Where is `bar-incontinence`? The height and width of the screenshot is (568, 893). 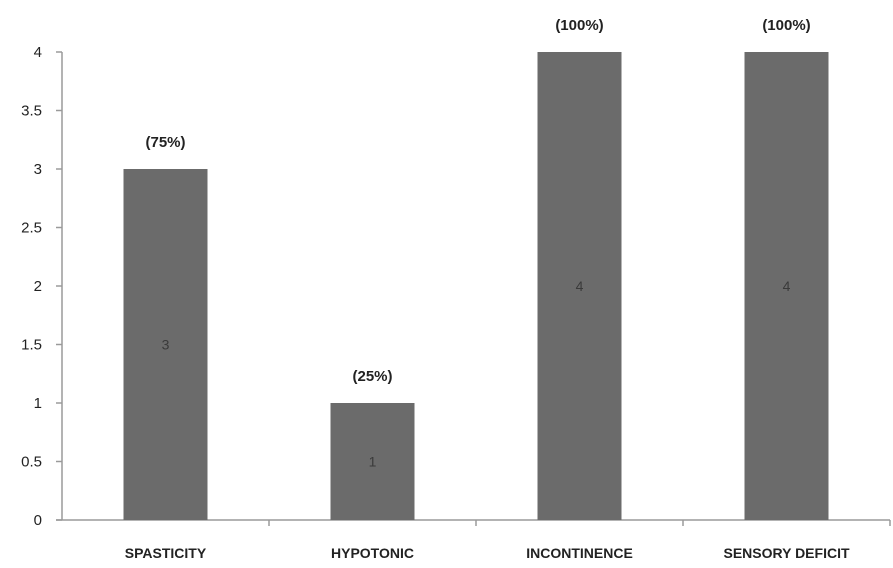 bar-incontinence is located at coordinates (579, 286).